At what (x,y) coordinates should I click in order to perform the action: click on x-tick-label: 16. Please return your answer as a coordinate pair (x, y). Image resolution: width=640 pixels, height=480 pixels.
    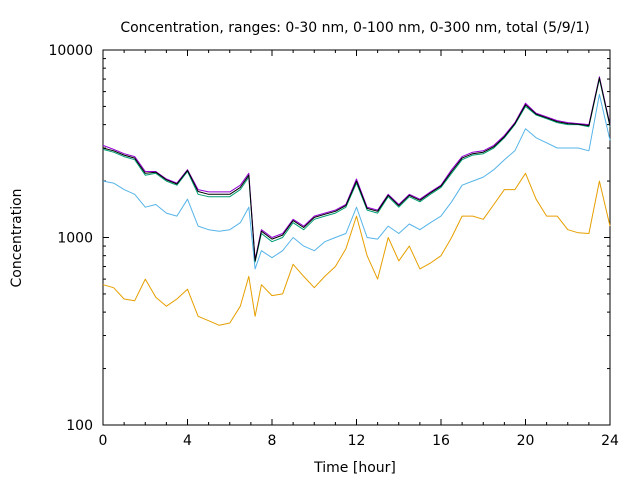
    Looking at the image, I should click on (441, 441).